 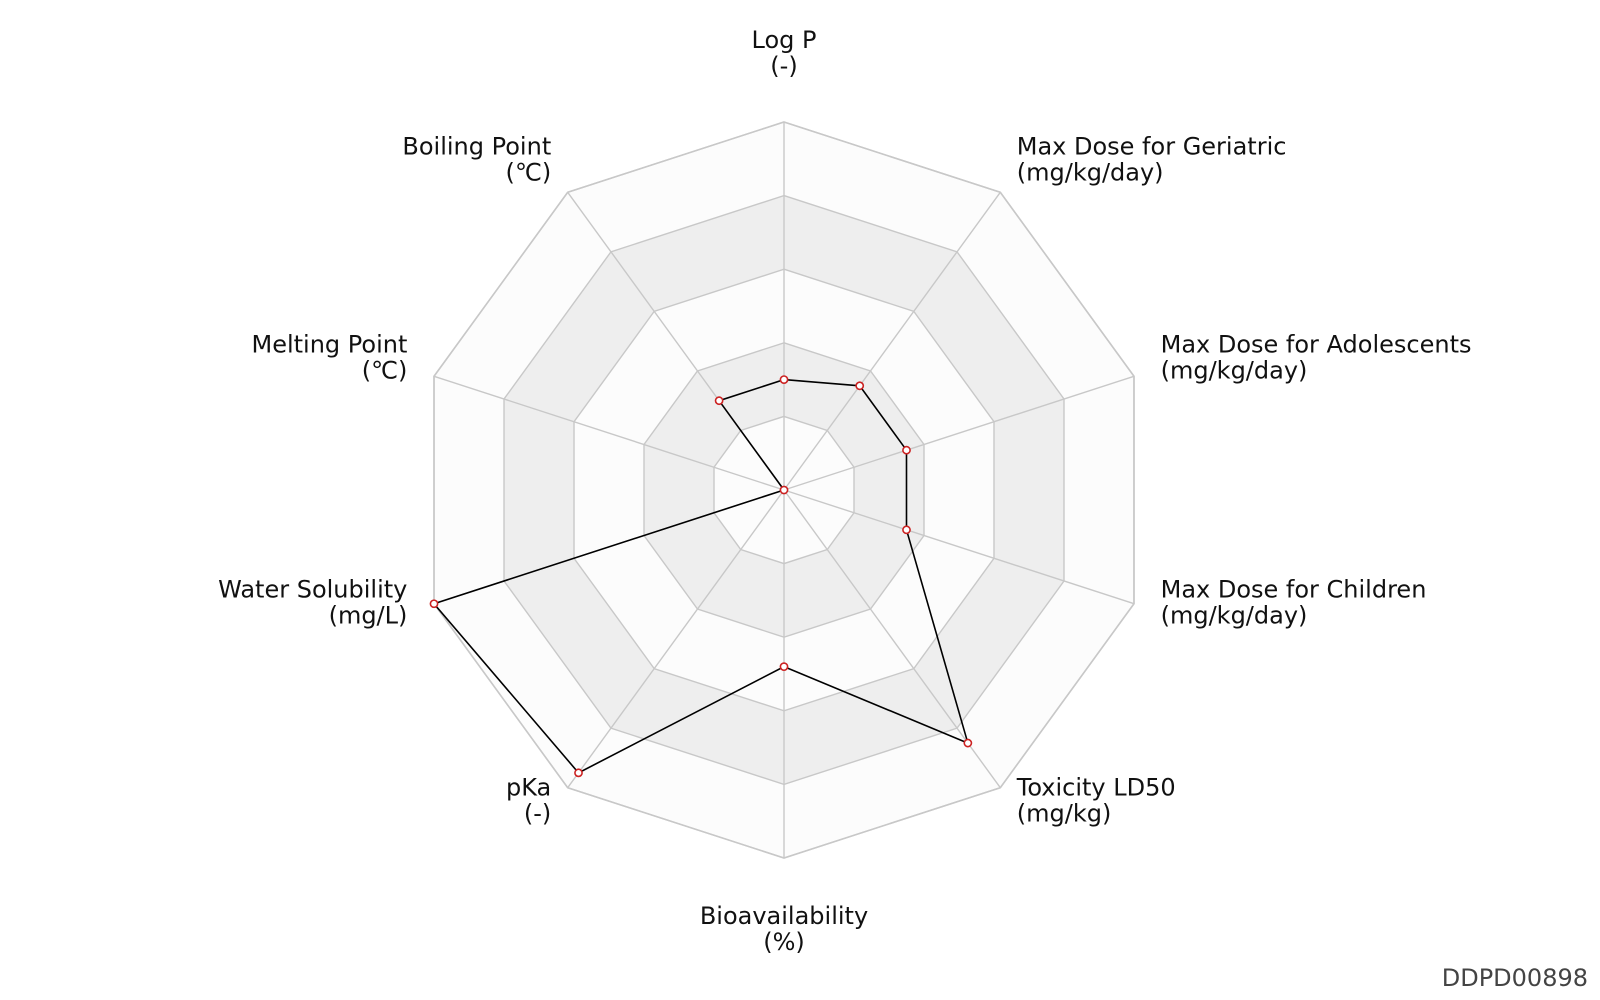 What do you see at coordinates (784, 916) in the screenshot?
I see `axis-name: Bioavailability` at bounding box center [784, 916].